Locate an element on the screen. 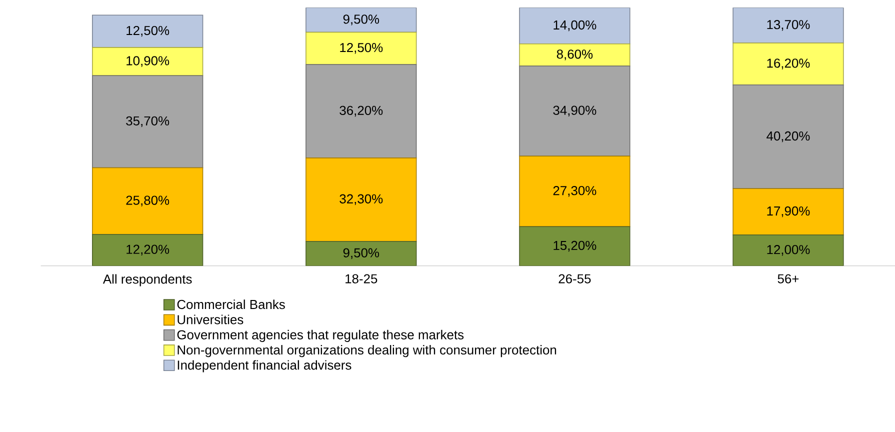  data-label: 25,80% is located at coordinates (148, 201).